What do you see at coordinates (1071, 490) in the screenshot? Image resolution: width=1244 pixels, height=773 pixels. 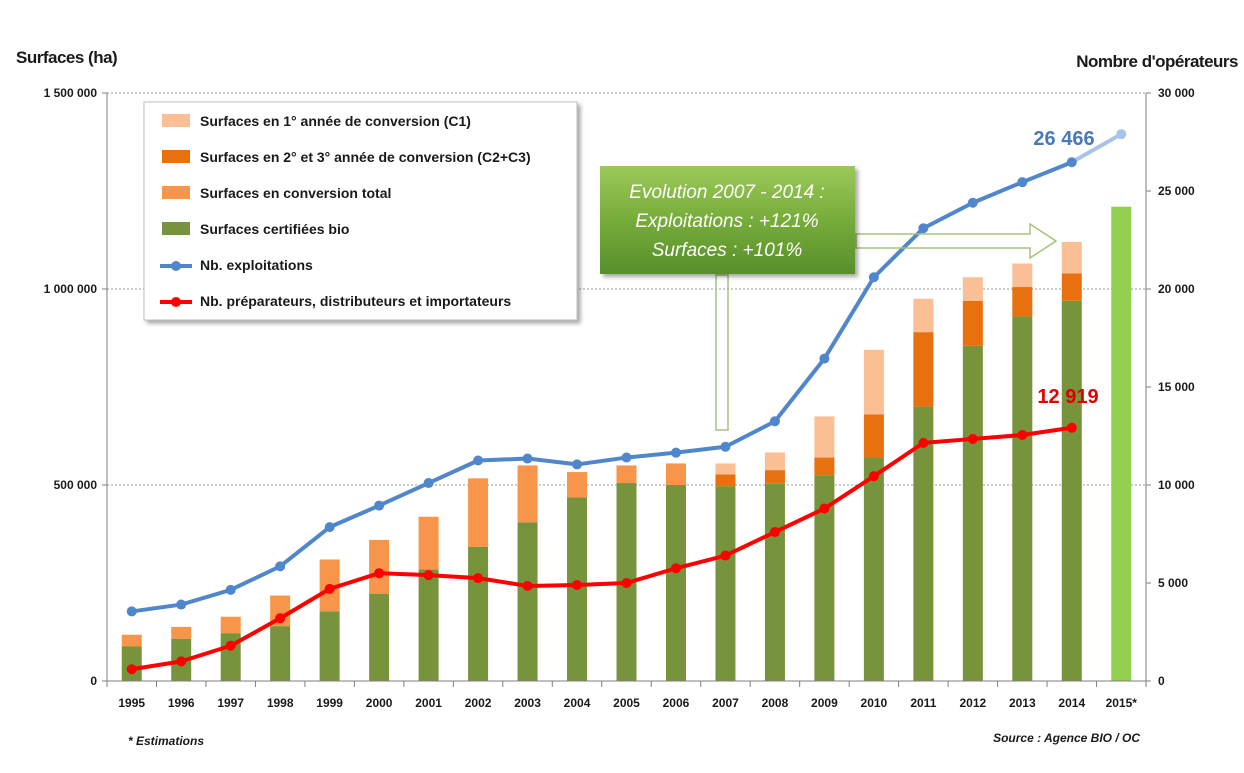 I see `bar-2014-s3` at bounding box center [1071, 490].